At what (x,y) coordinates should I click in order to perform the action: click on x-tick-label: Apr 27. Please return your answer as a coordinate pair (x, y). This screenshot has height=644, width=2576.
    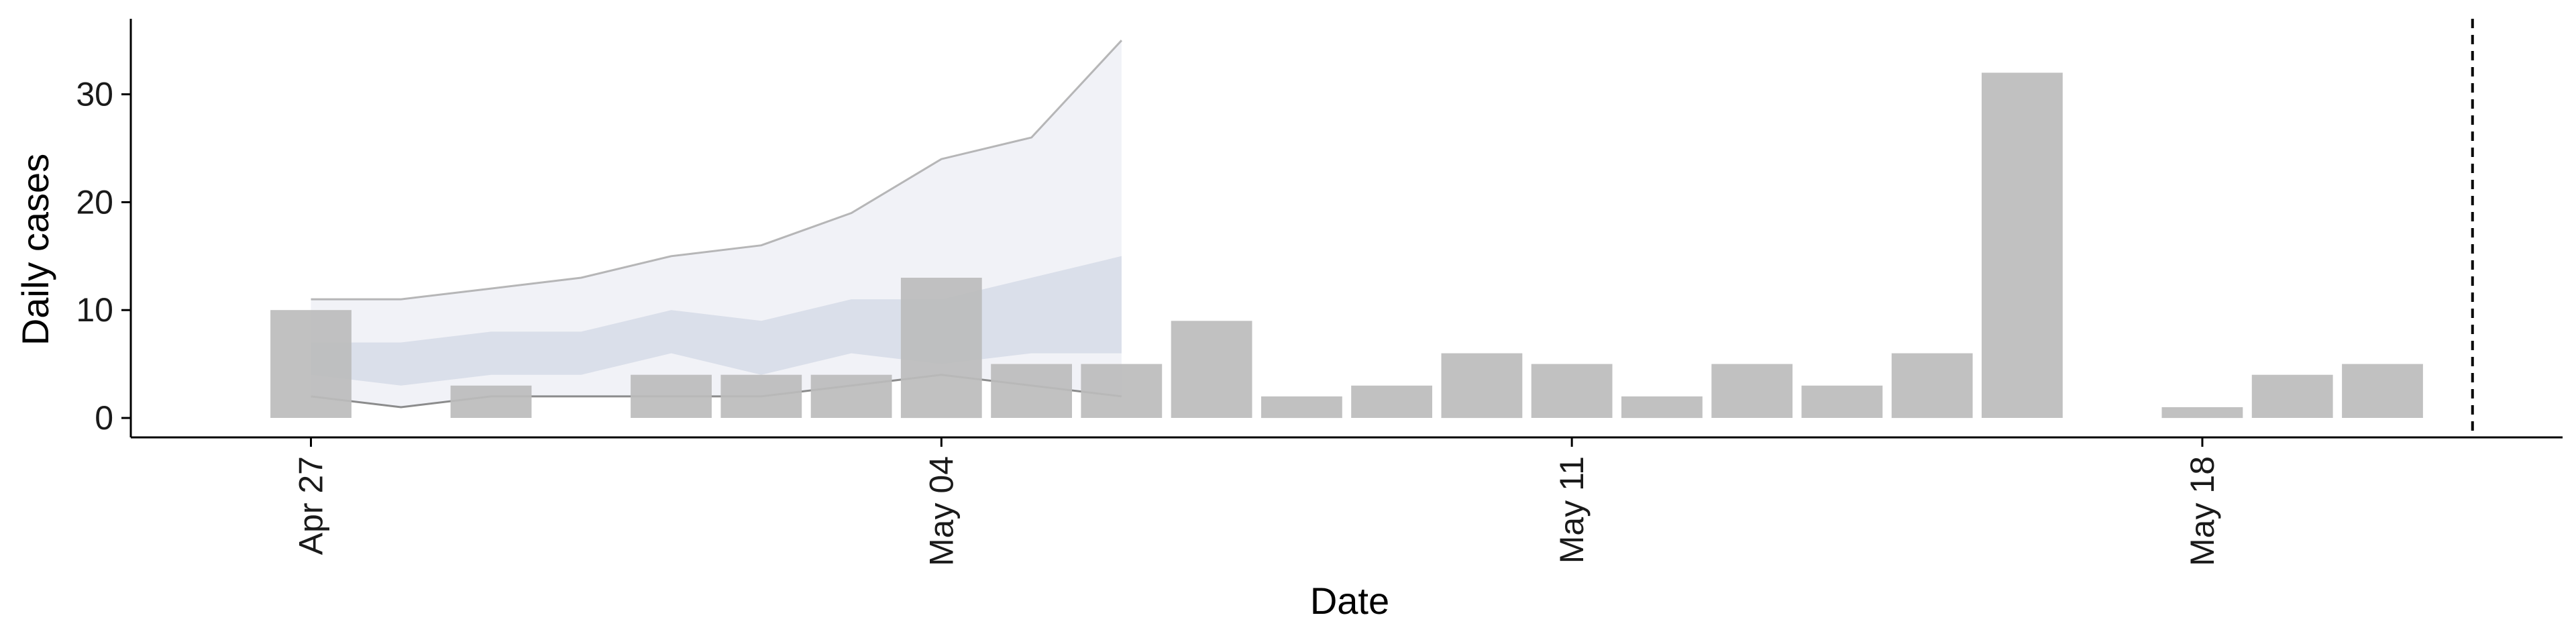
    Looking at the image, I should click on (311, 505).